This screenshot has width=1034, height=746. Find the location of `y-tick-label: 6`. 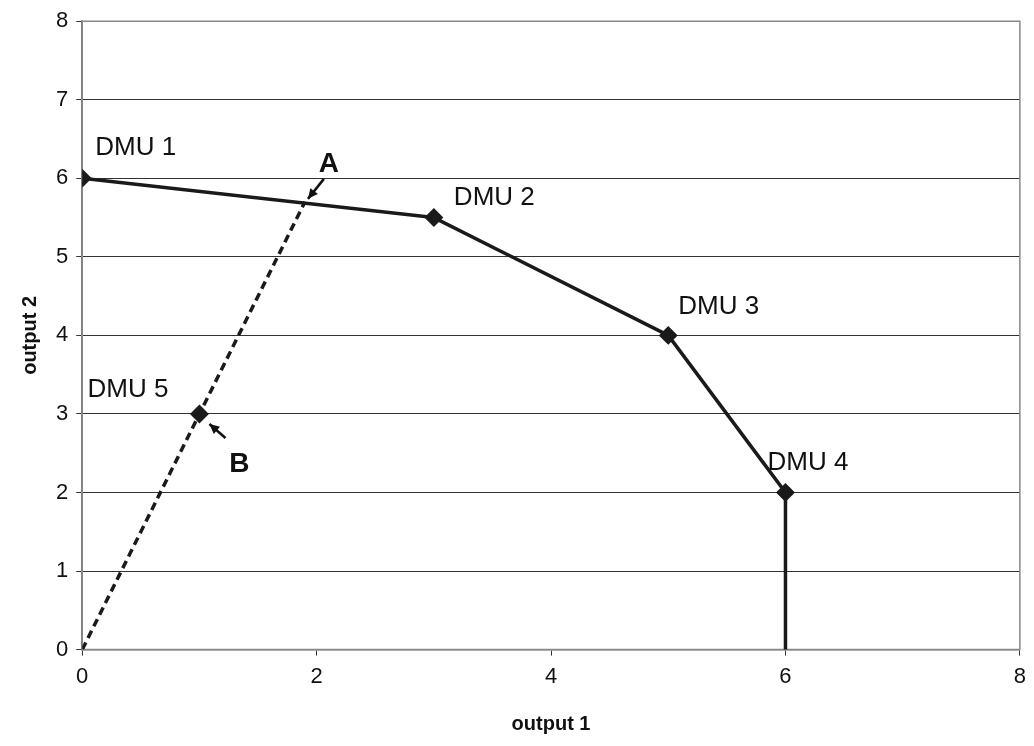

y-tick-label: 6 is located at coordinates (62, 177).